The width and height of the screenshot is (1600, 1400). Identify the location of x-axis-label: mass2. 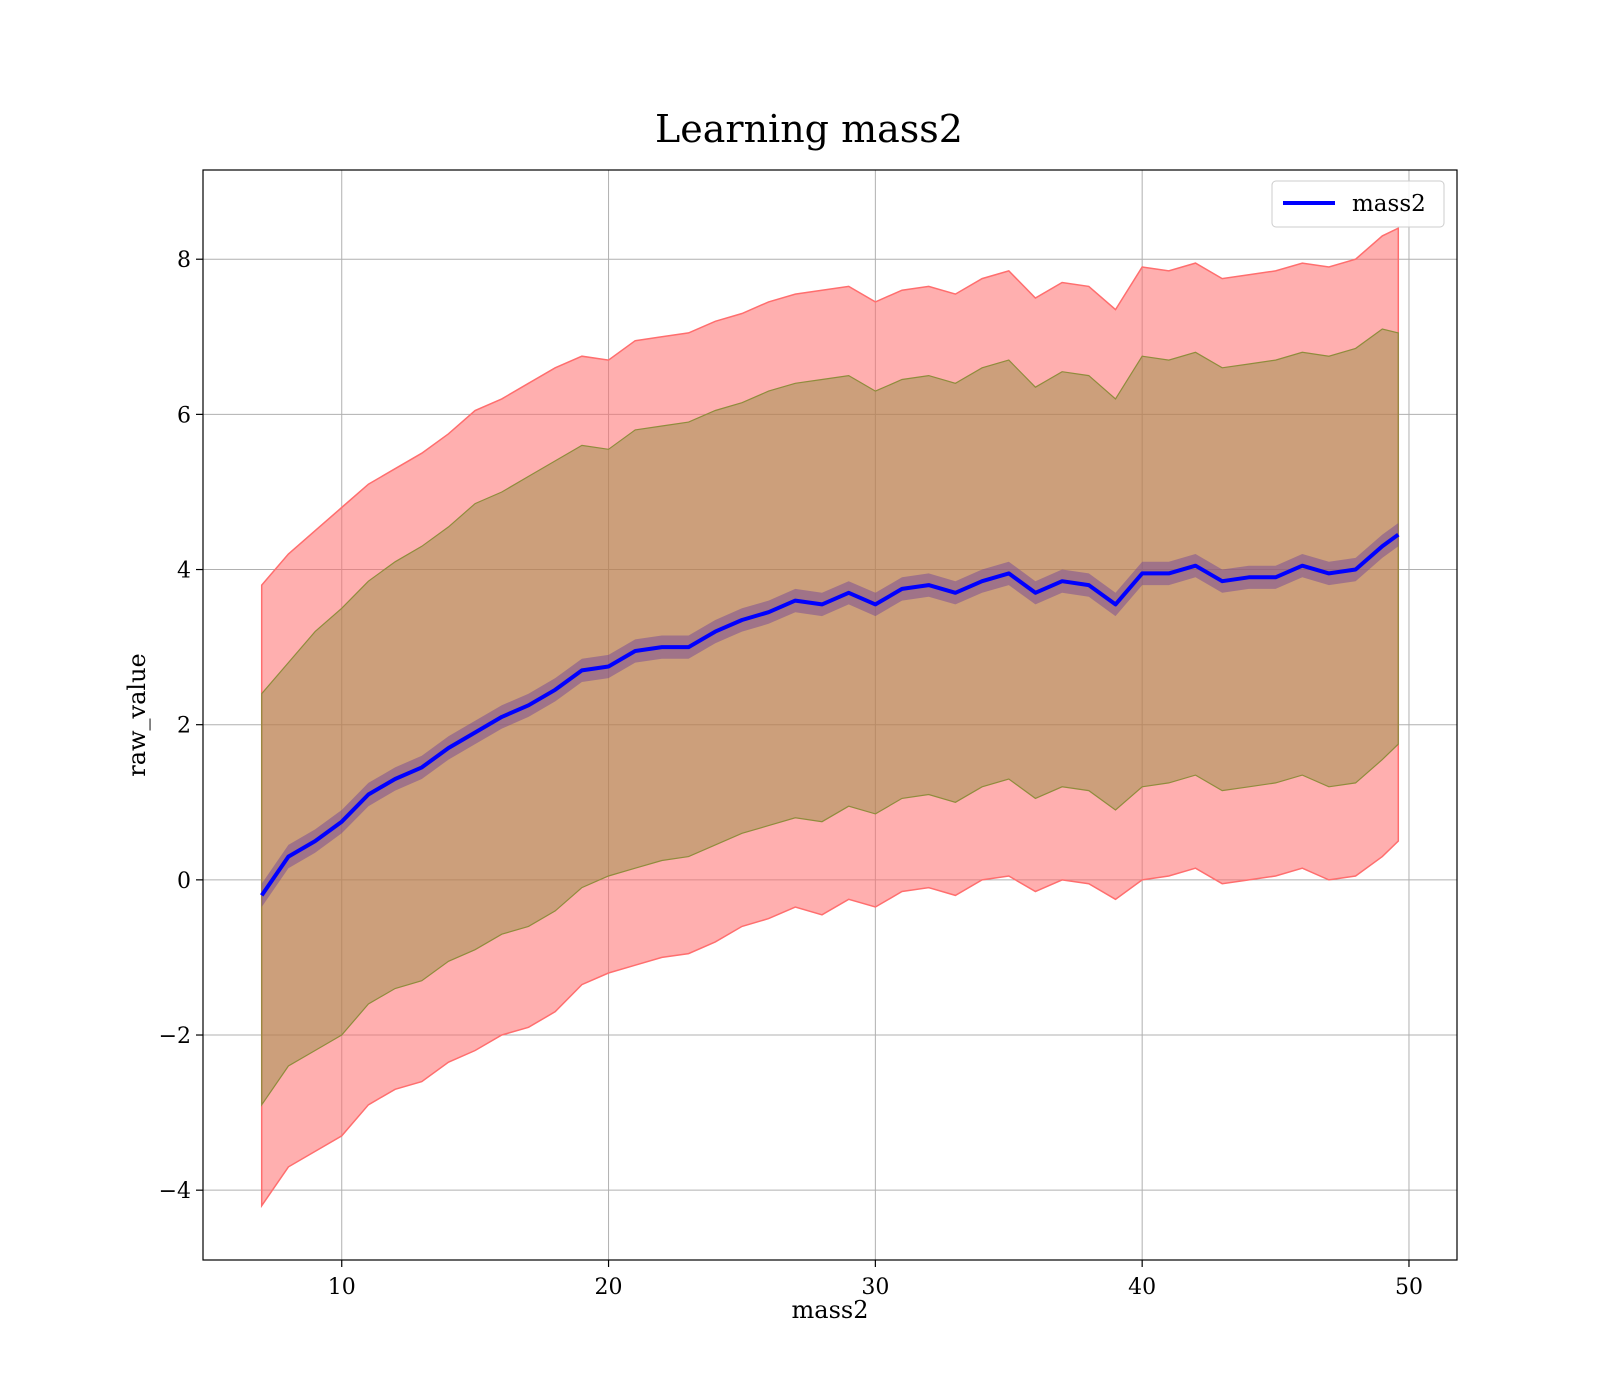
(830, 1310).